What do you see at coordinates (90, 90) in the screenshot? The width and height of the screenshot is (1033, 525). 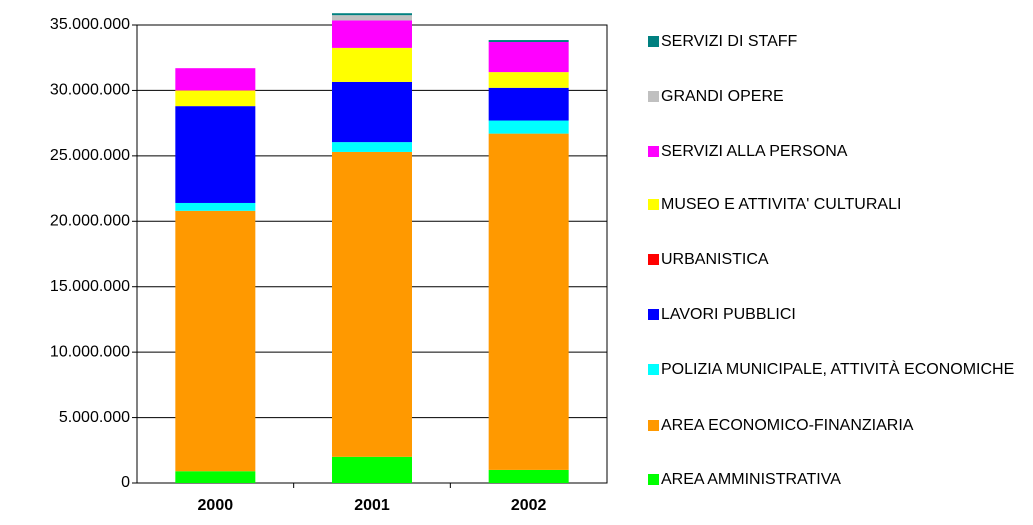 I see `y-tick-label: 30.000.000` at bounding box center [90, 90].